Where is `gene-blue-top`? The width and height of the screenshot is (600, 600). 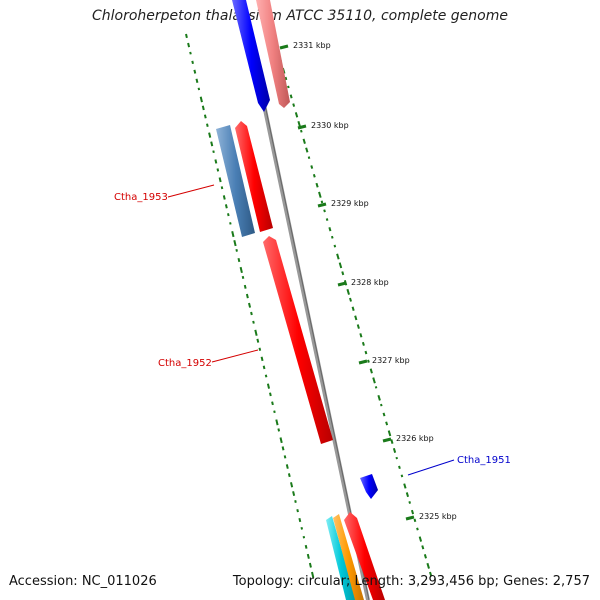
gene-blue-top is located at coordinates (251, 56).